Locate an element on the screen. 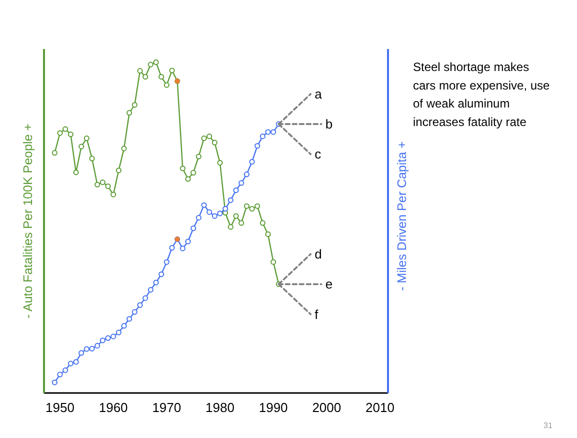 The width and height of the screenshot is (577, 438). series-label: b is located at coordinates (329, 124).